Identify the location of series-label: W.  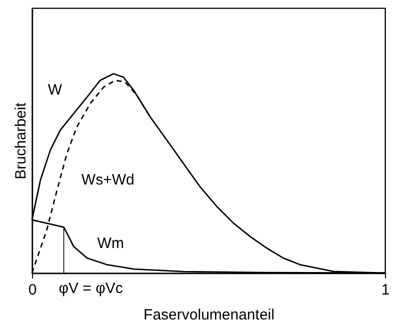
(55, 90).